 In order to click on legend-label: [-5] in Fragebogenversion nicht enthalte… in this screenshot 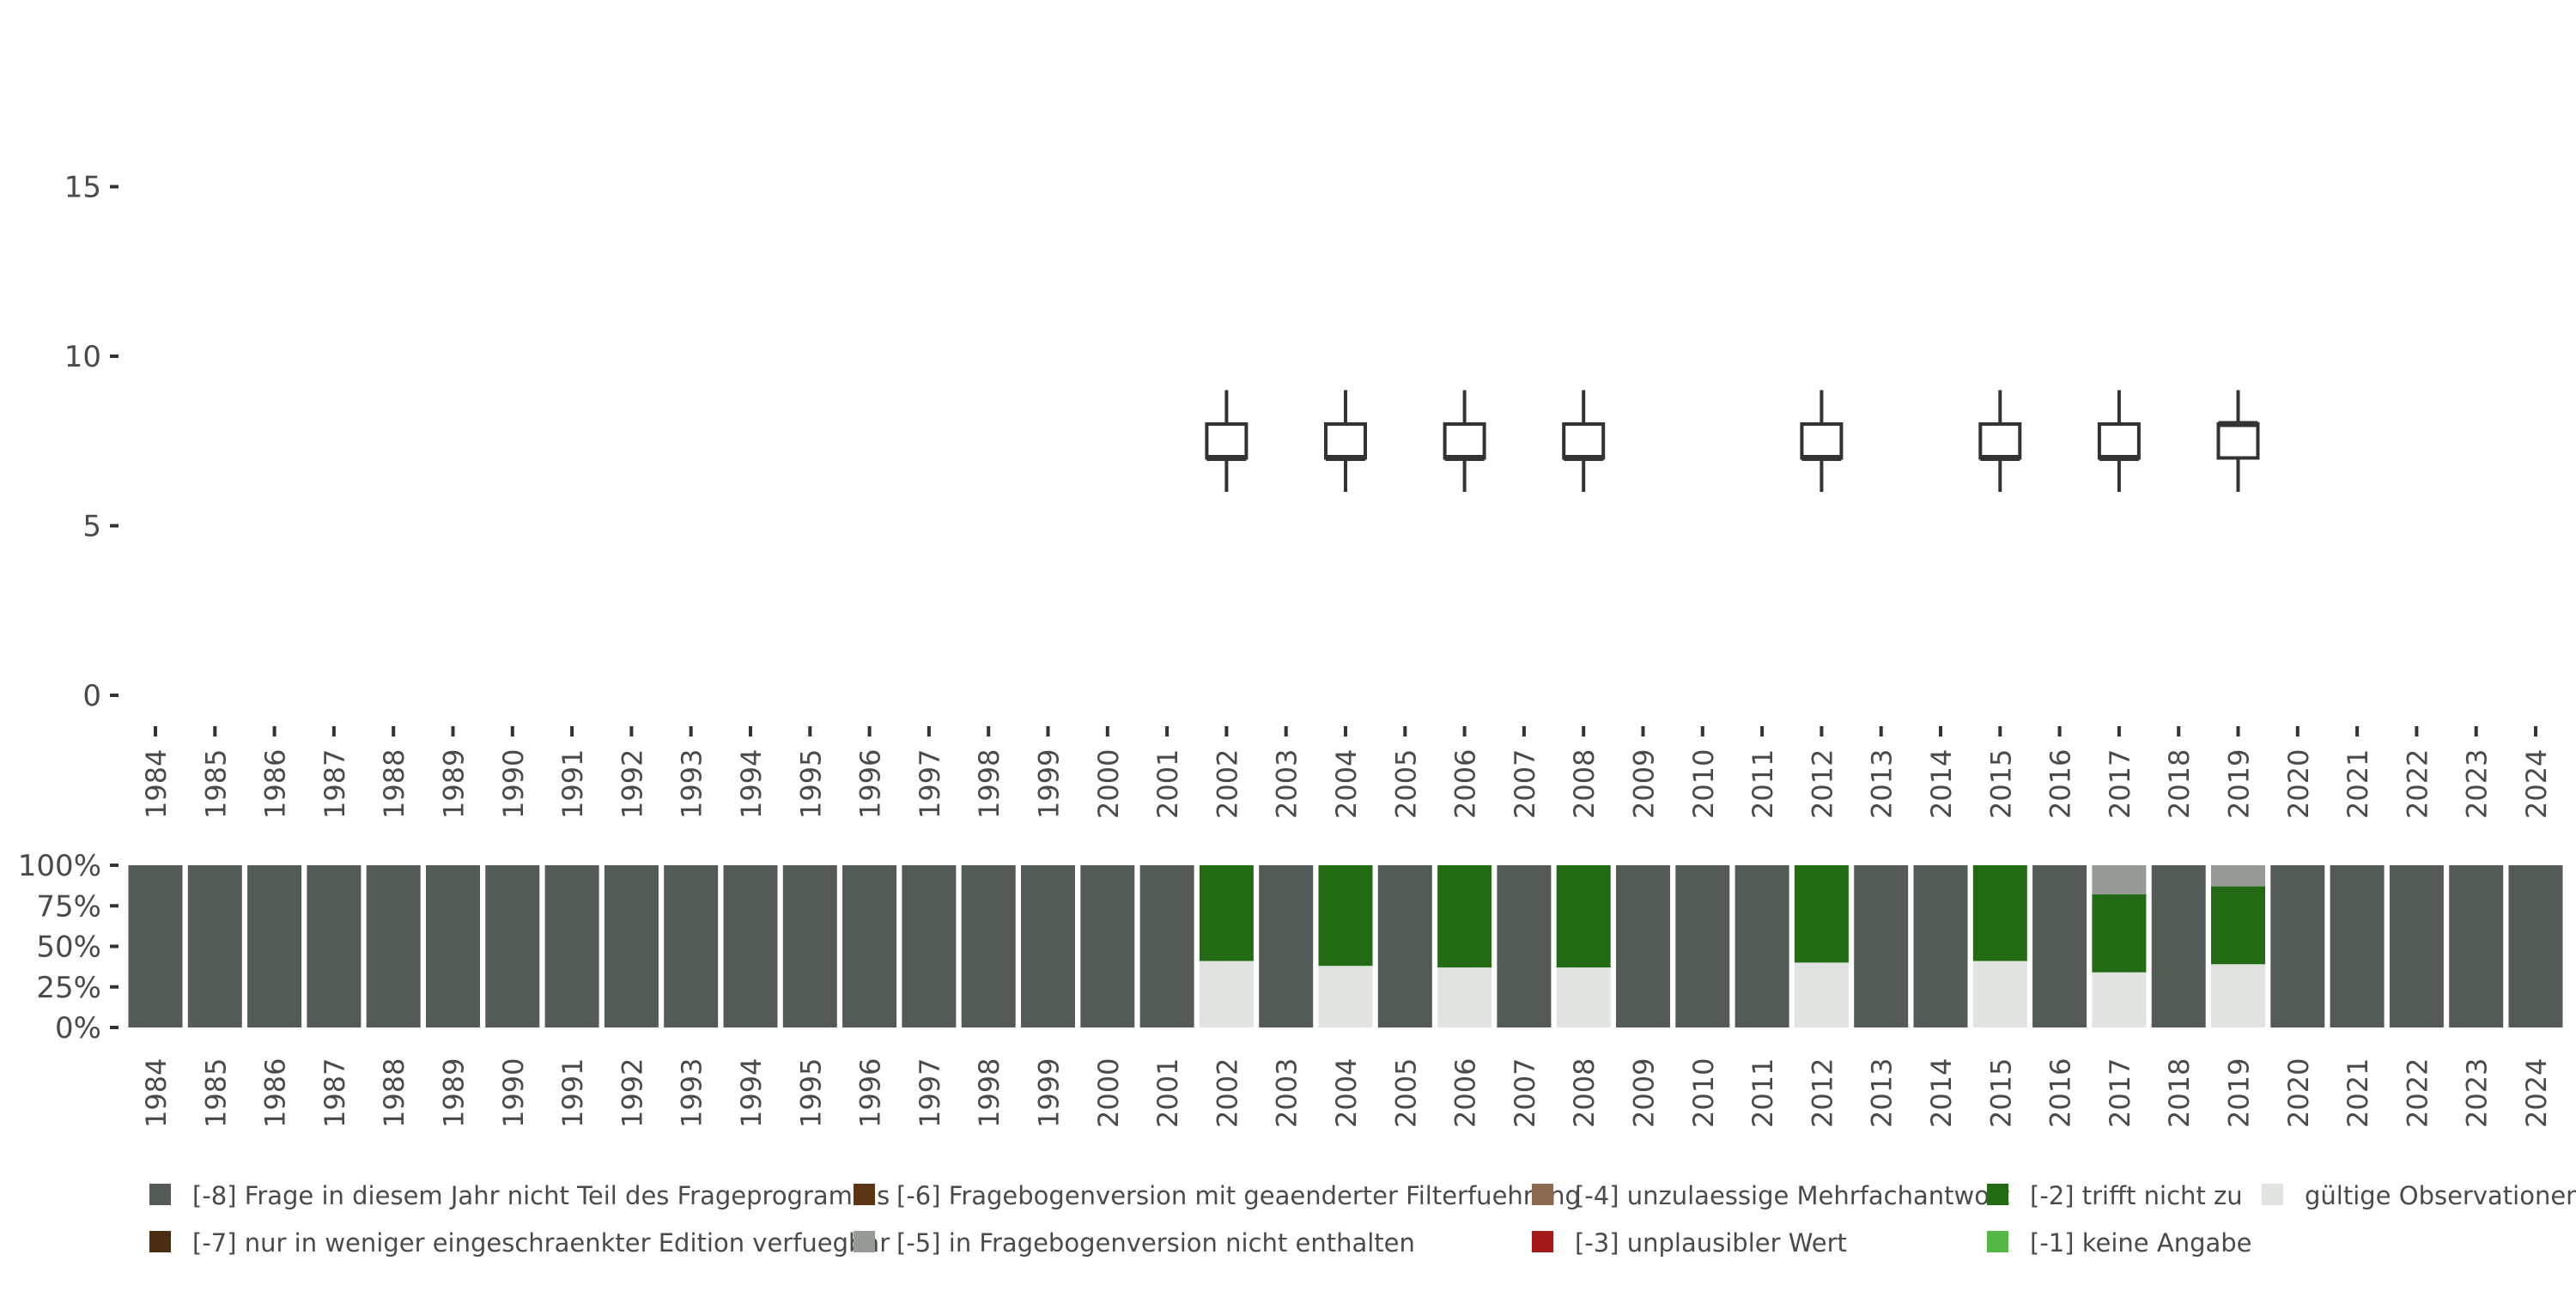, I will do `click(1155, 1243)`.